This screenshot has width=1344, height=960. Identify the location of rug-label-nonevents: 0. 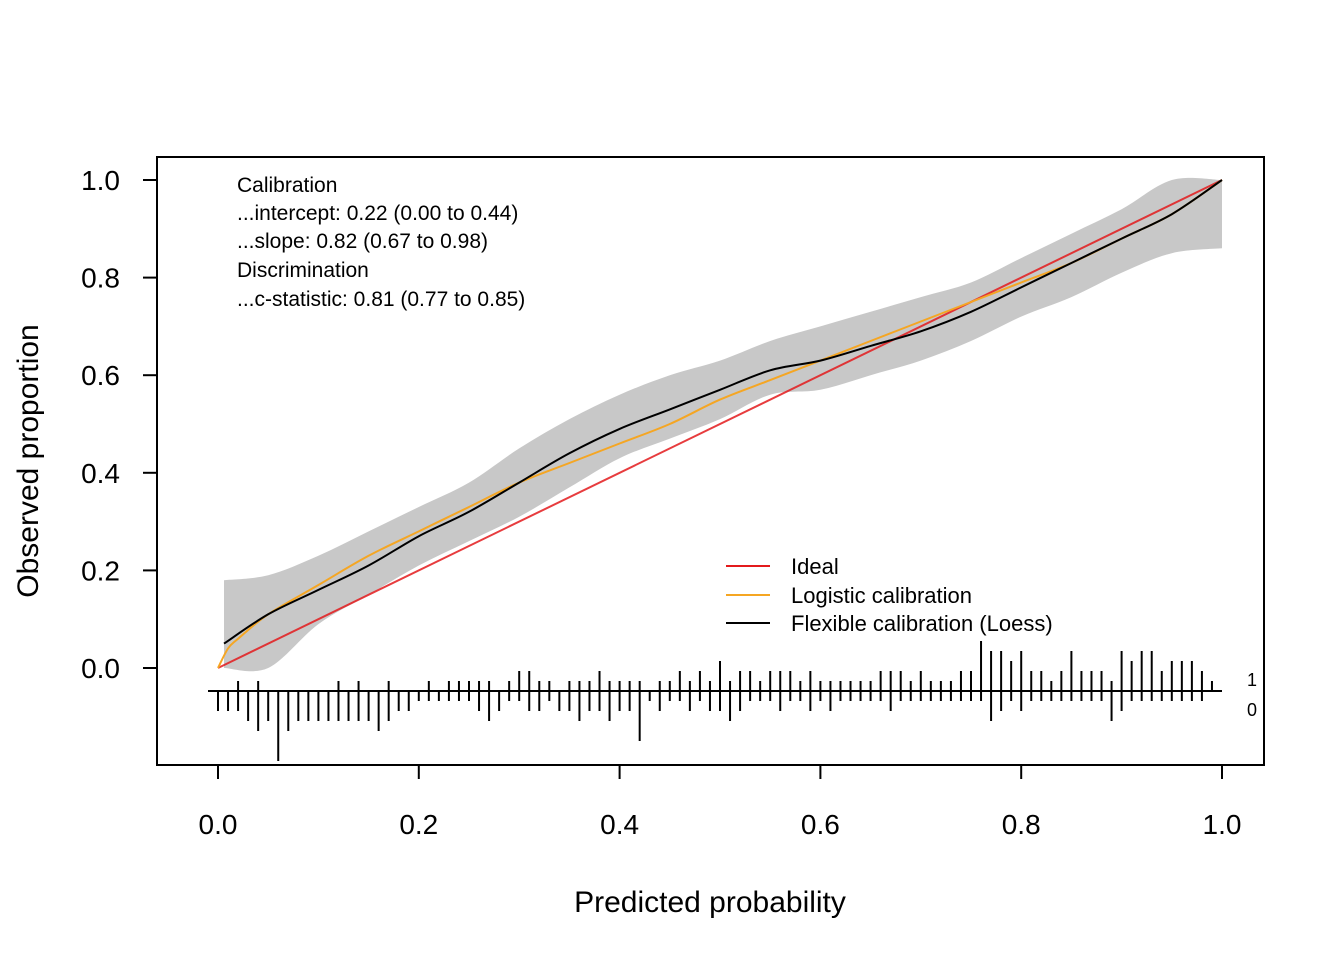
(1252, 710).